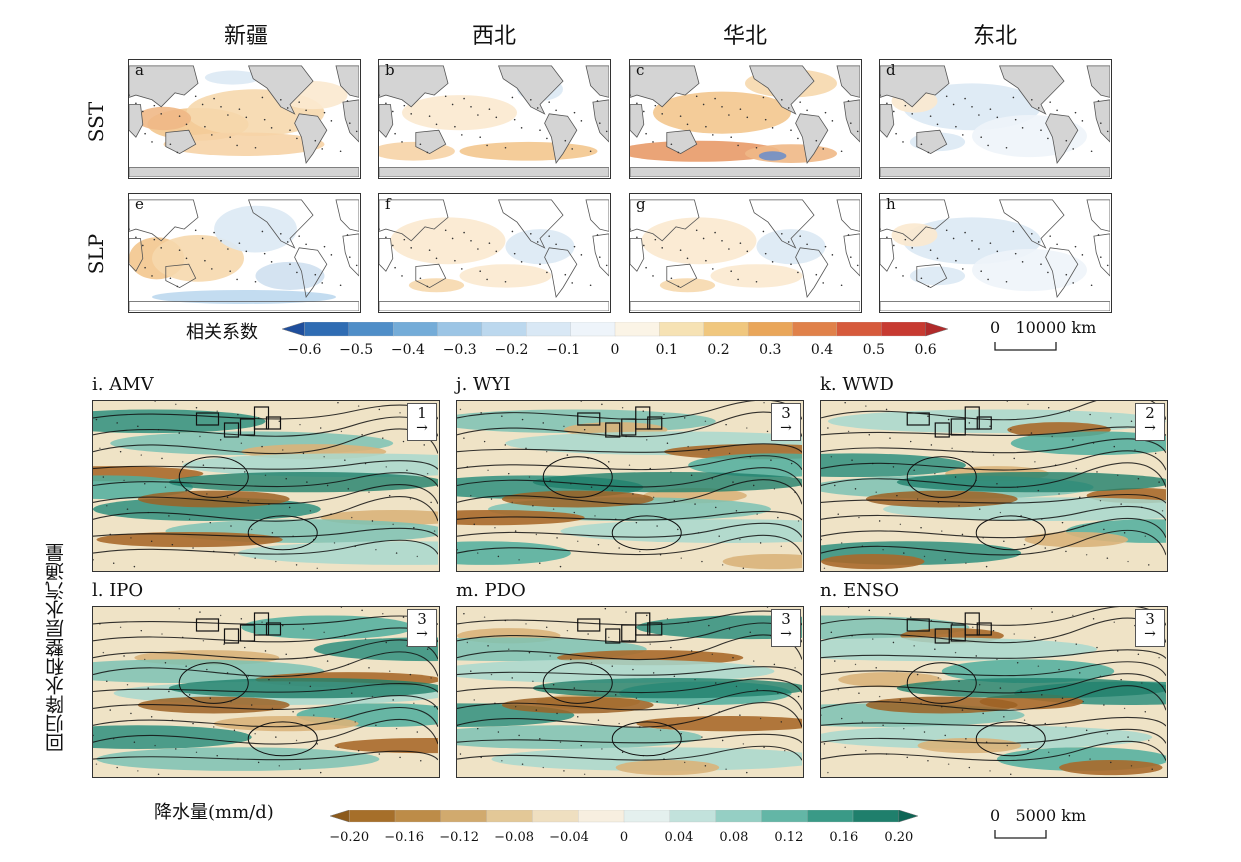 The image size is (1241, 862). Describe the element at coordinates (745, 253) in the screenshot. I see `map-panel-g: g` at that location.